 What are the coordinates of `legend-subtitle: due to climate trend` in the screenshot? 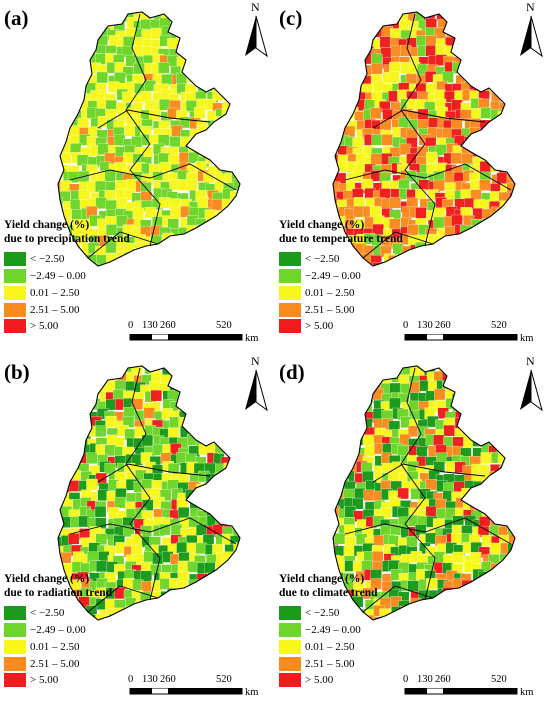 It's located at (328, 593).